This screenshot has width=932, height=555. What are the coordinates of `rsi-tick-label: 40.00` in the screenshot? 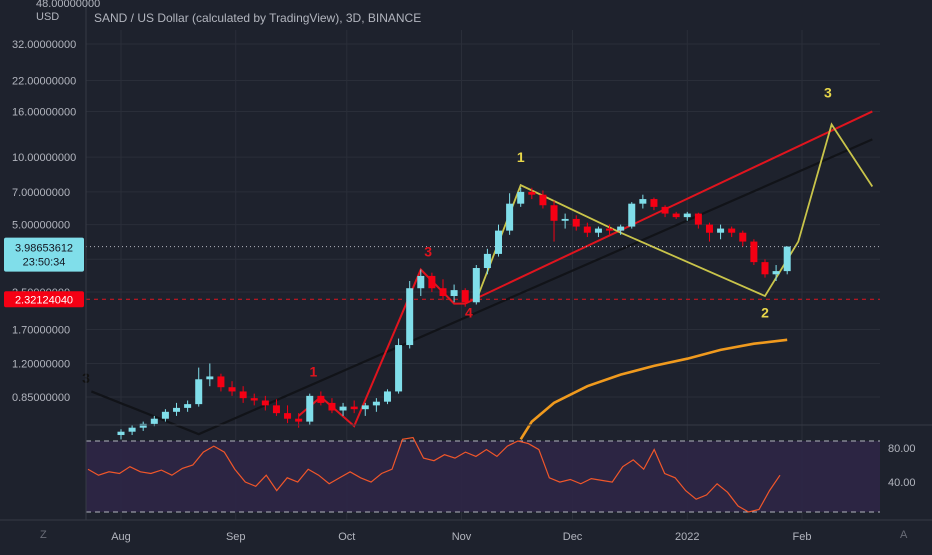 It's located at (902, 483).